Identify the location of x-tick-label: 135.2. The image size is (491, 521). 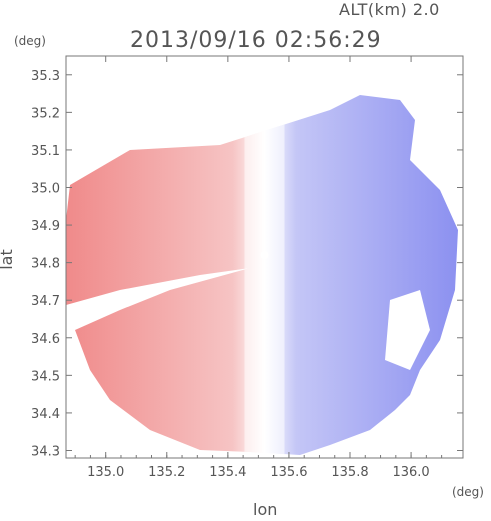
(166, 472).